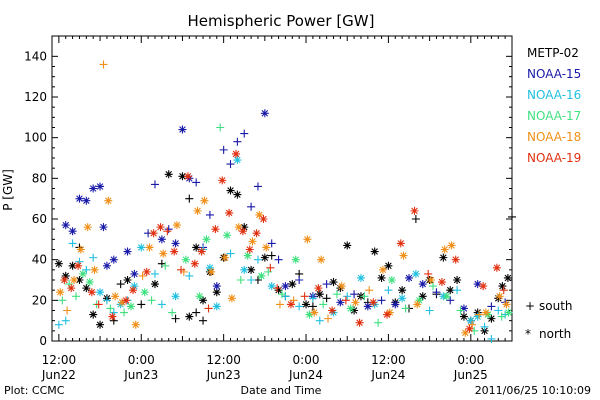 The height and width of the screenshot is (400, 600). Describe the element at coordinates (58, 375) in the screenshot. I see `x-tick-date: Jun22` at that location.